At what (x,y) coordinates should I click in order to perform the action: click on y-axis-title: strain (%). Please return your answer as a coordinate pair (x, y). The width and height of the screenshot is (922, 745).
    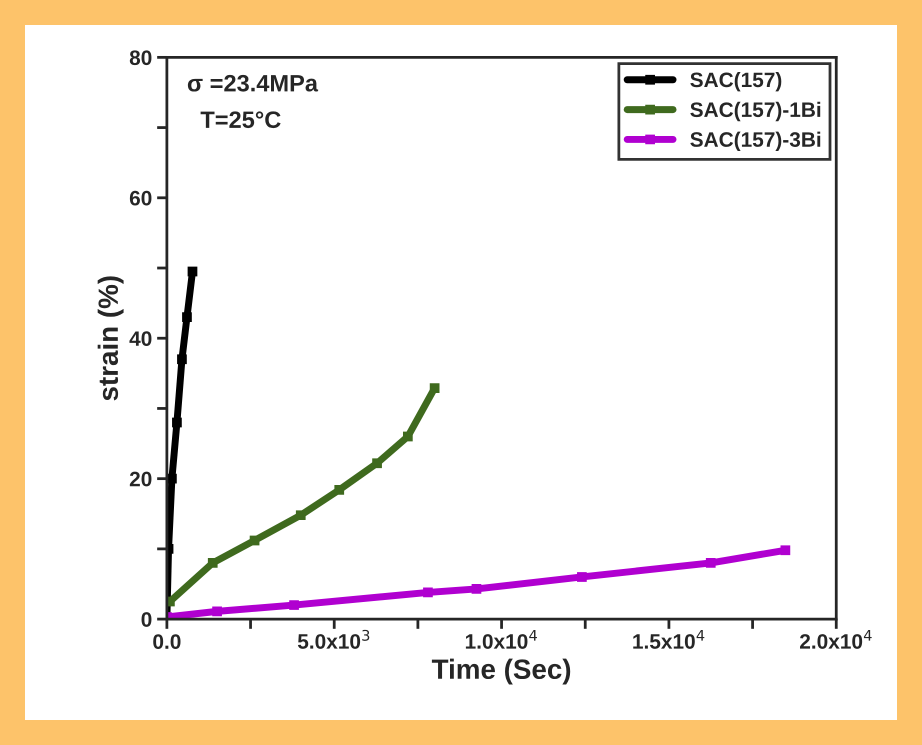
    Looking at the image, I should click on (111, 338).